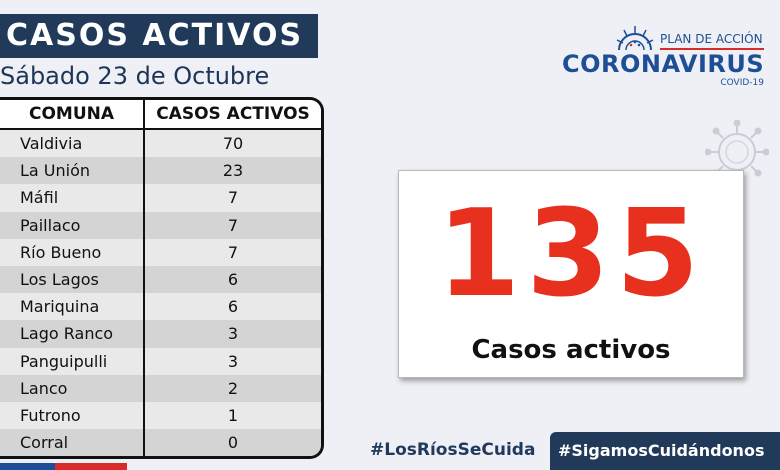  I want to click on flag-red, so click(91, 466).